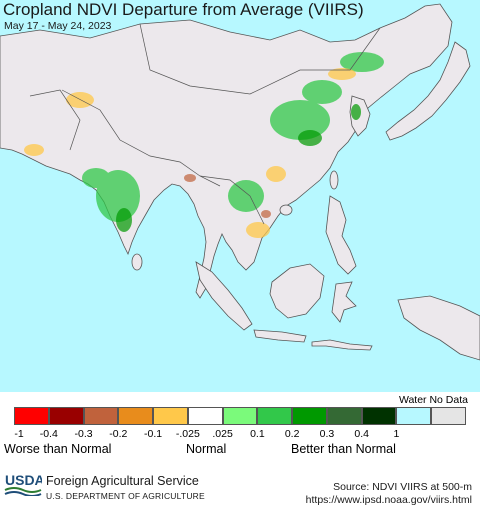 The width and height of the screenshot is (480, 507). I want to click on legend-worse-label: Worse than Normal, so click(58, 449).